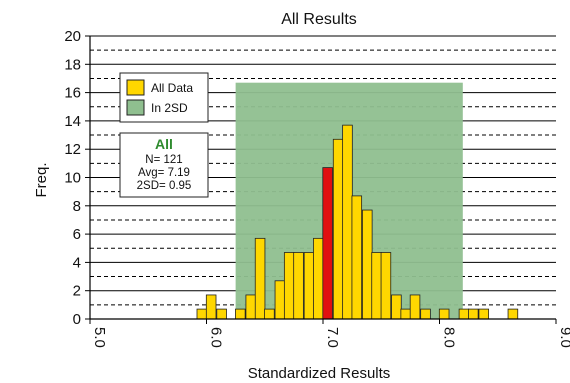  Describe the element at coordinates (99, 337) in the screenshot. I see `x-tick-label: 5.0` at that location.